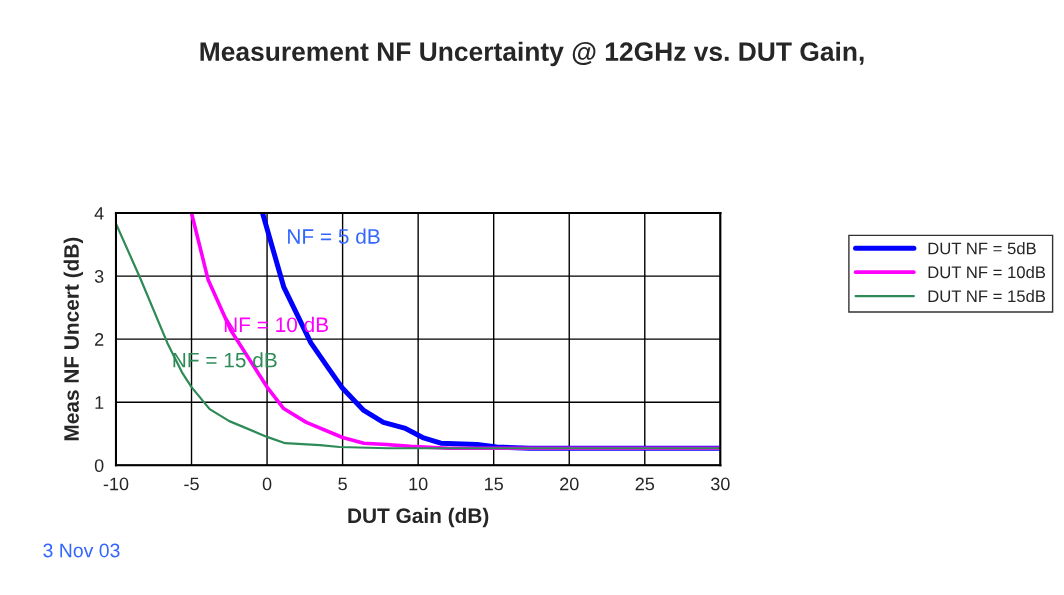  What do you see at coordinates (99, 466) in the screenshot?
I see `y-tick-label: 0` at bounding box center [99, 466].